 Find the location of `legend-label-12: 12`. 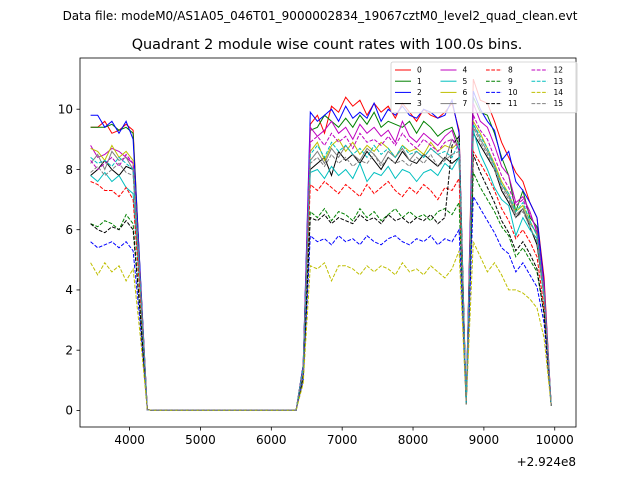

legend-label-12: 12 is located at coordinates (559, 70).